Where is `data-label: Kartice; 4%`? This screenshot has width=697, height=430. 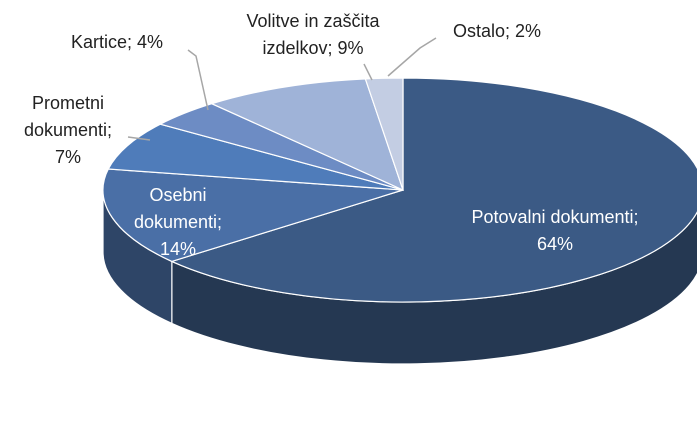 data-label: Kartice; 4% is located at coordinates (117, 42).